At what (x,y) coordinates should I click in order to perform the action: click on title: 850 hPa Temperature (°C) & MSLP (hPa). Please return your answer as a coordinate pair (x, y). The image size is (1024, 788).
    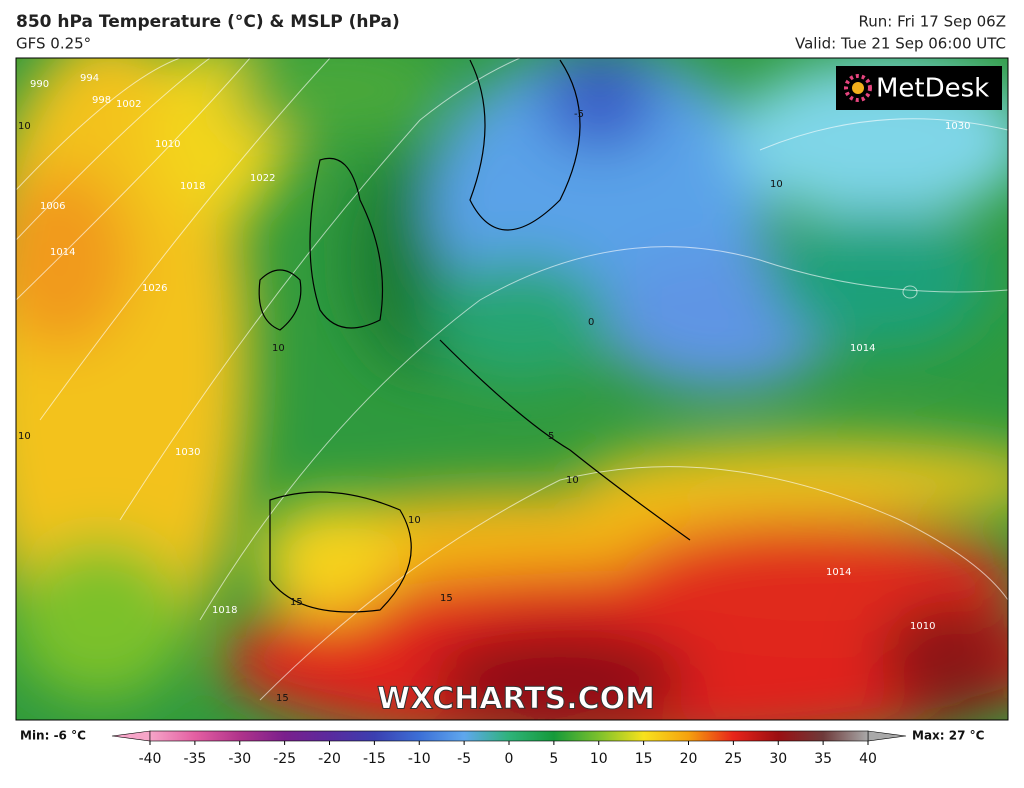
    Looking at the image, I should click on (208, 22).